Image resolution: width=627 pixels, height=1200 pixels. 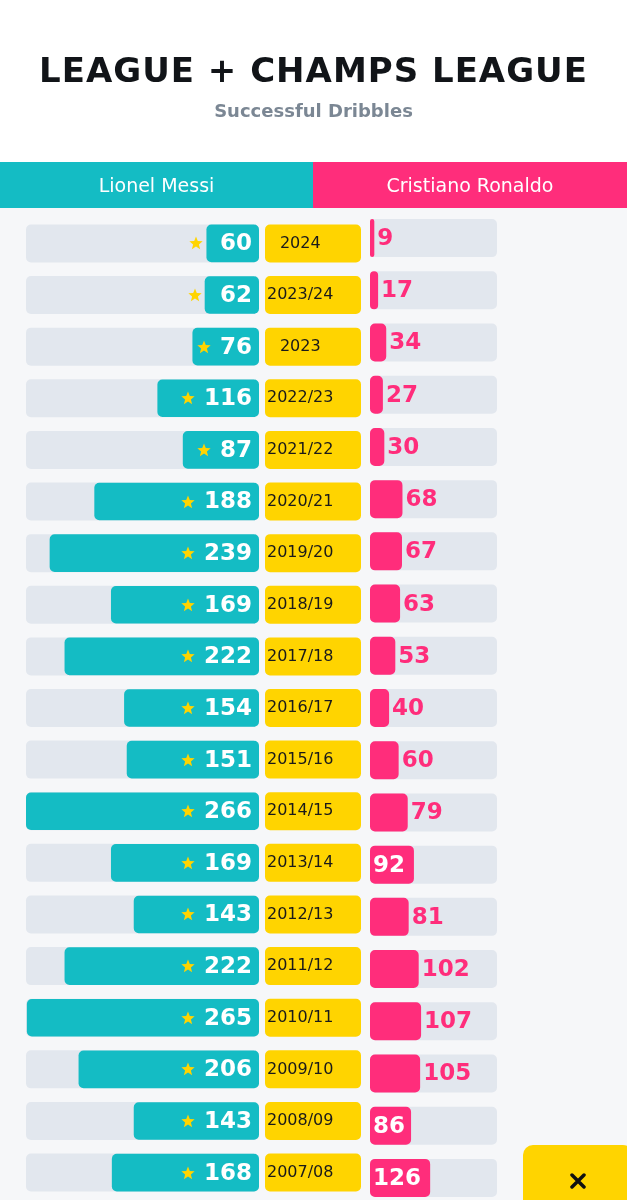 What do you see at coordinates (227, 706) in the screenshot?
I see `data-label: 154` at bounding box center [227, 706].